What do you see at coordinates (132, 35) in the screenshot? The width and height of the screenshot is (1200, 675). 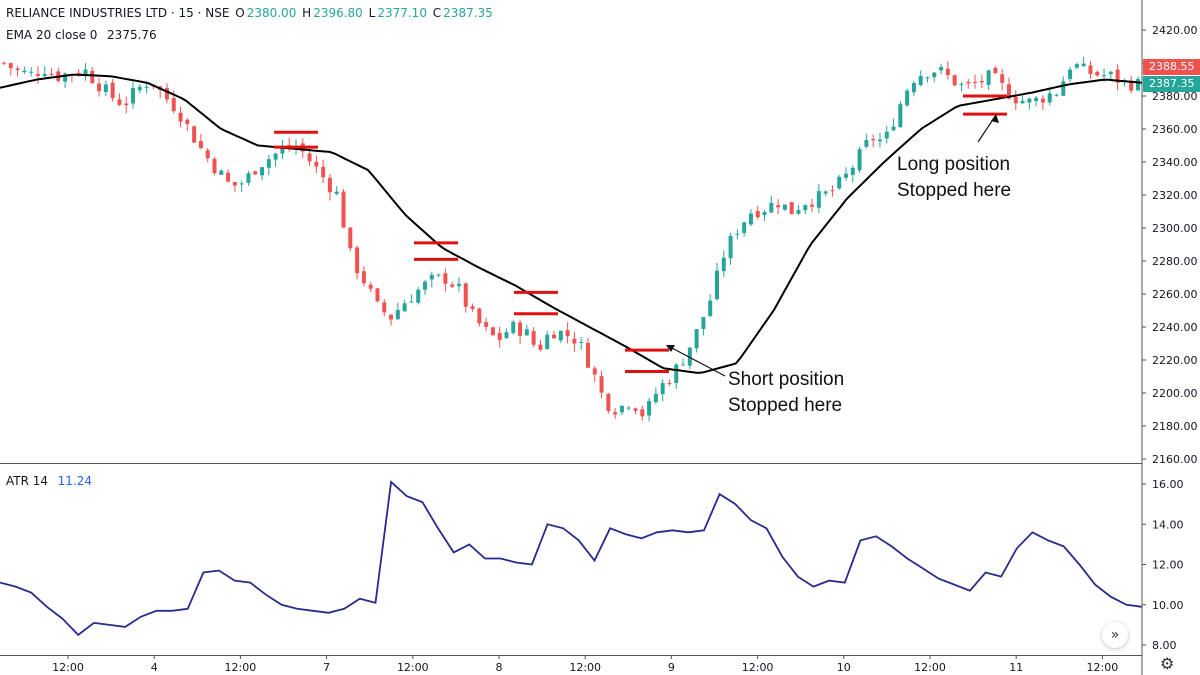 I see `ema-value: 2375.76` at bounding box center [132, 35].